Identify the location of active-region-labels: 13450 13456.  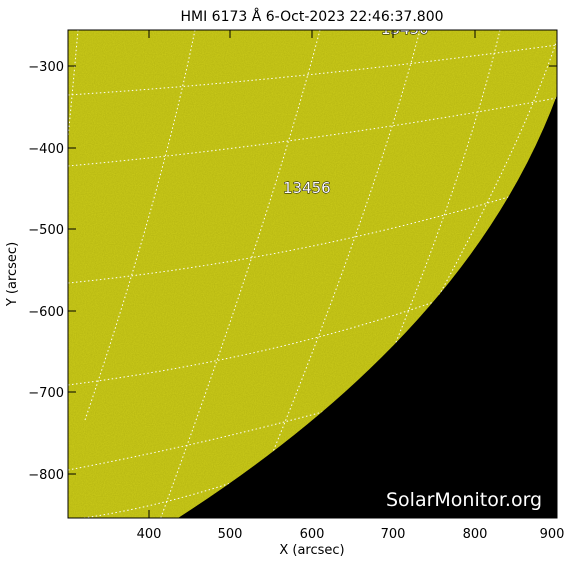
(356, 109).